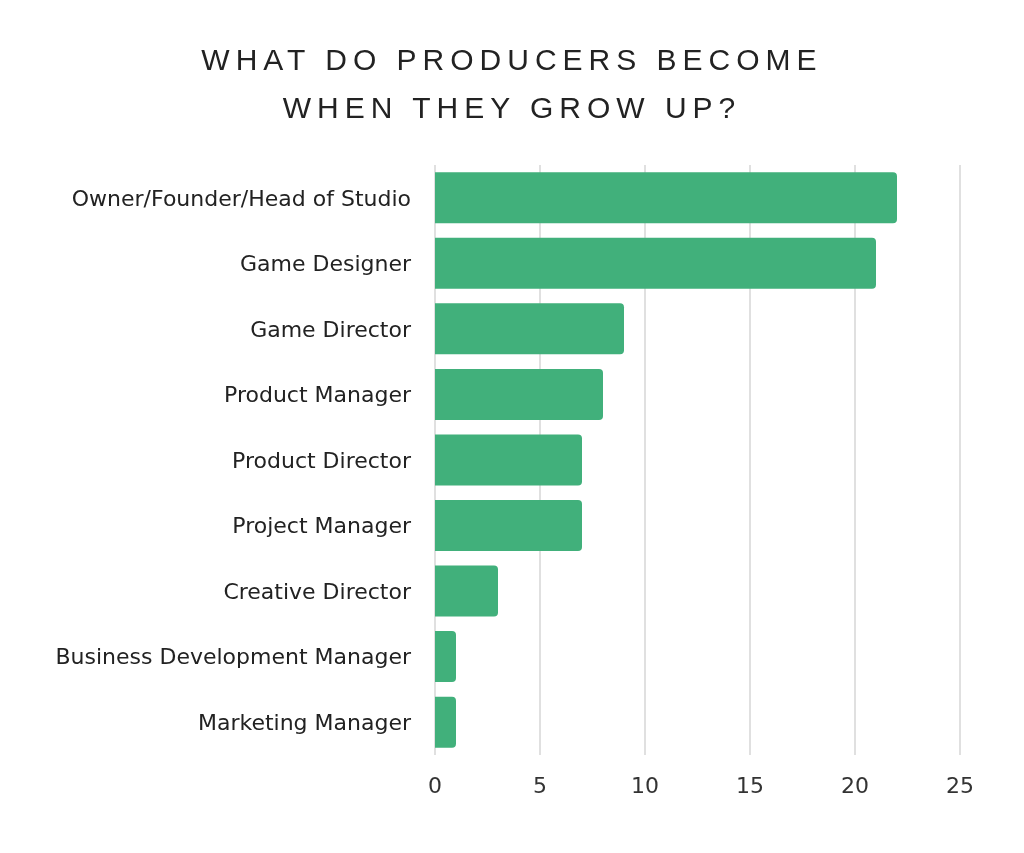 The image size is (1024, 853). Describe the element at coordinates (512, 84) in the screenshot. I see `chart-title: WHAT DO PRODUCERS BECOME WHEN THEY GROW UP?` at that location.